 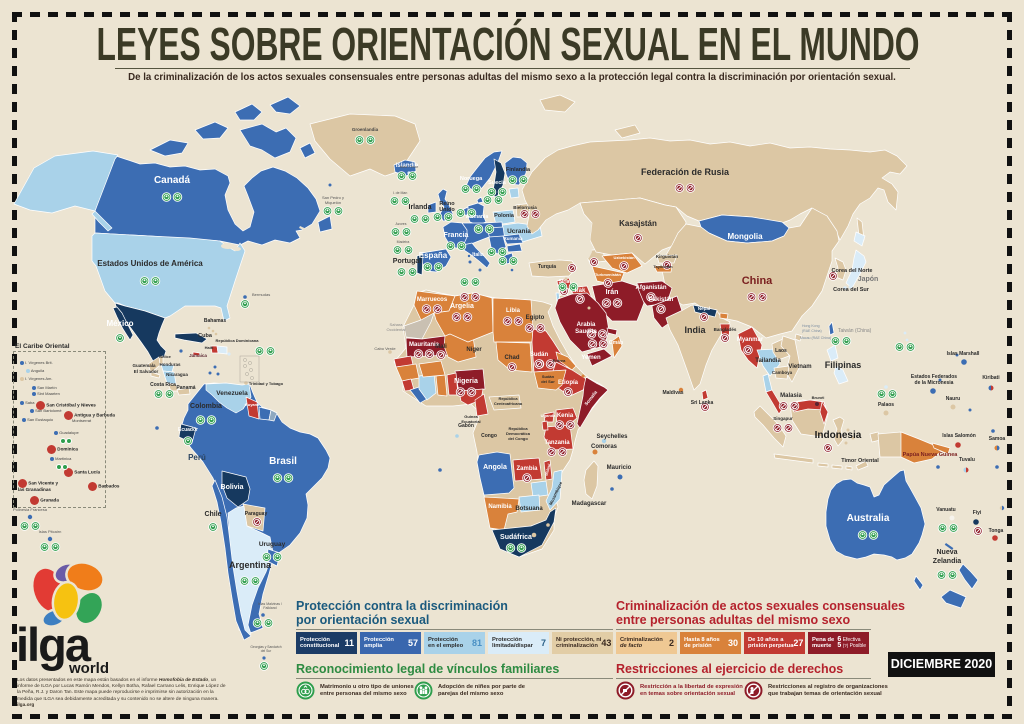 I want to click on svg-text: Costa Rica, so click(x=163, y=385).